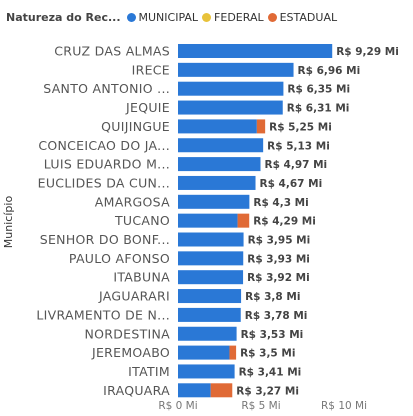 This screenshot has height=416, width=413. I want to click on y-axis-title: Município, so click(8, 222).